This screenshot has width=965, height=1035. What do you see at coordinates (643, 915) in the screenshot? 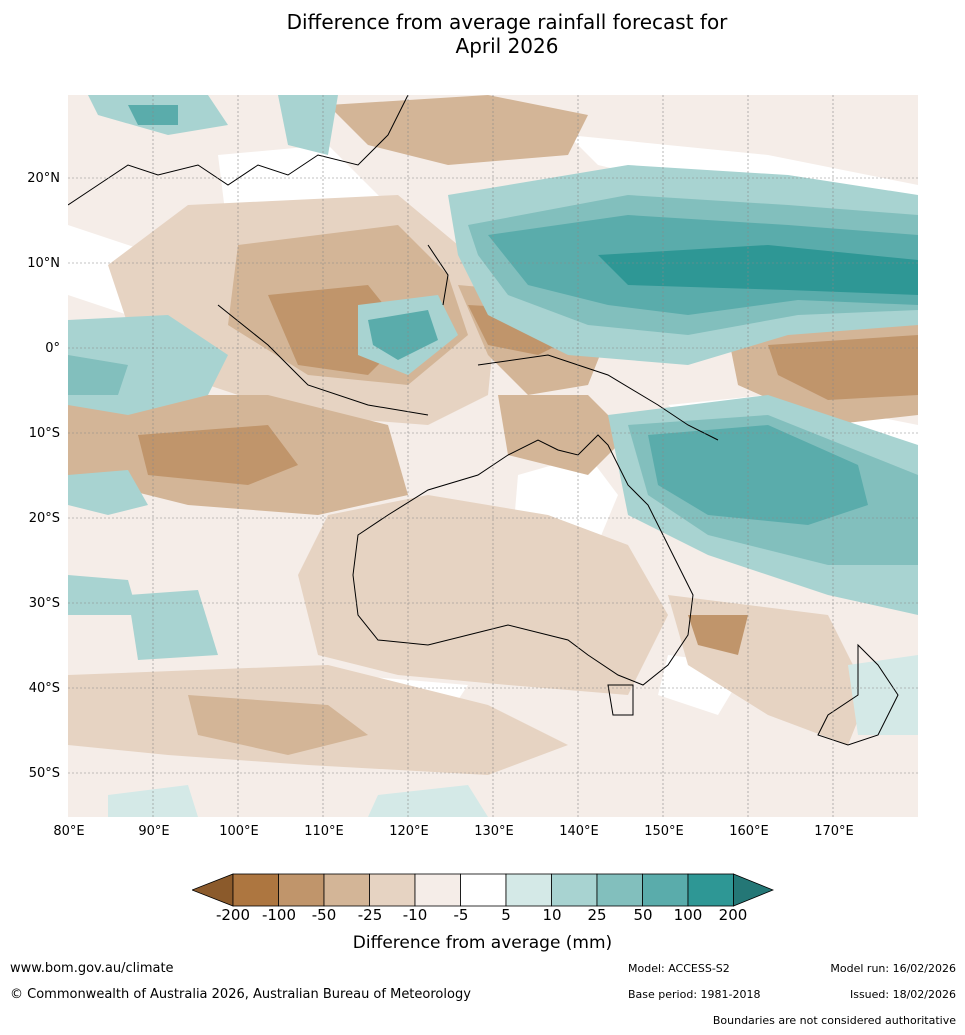
I see `legend-tick: 50` at bounding box center [643, 915].